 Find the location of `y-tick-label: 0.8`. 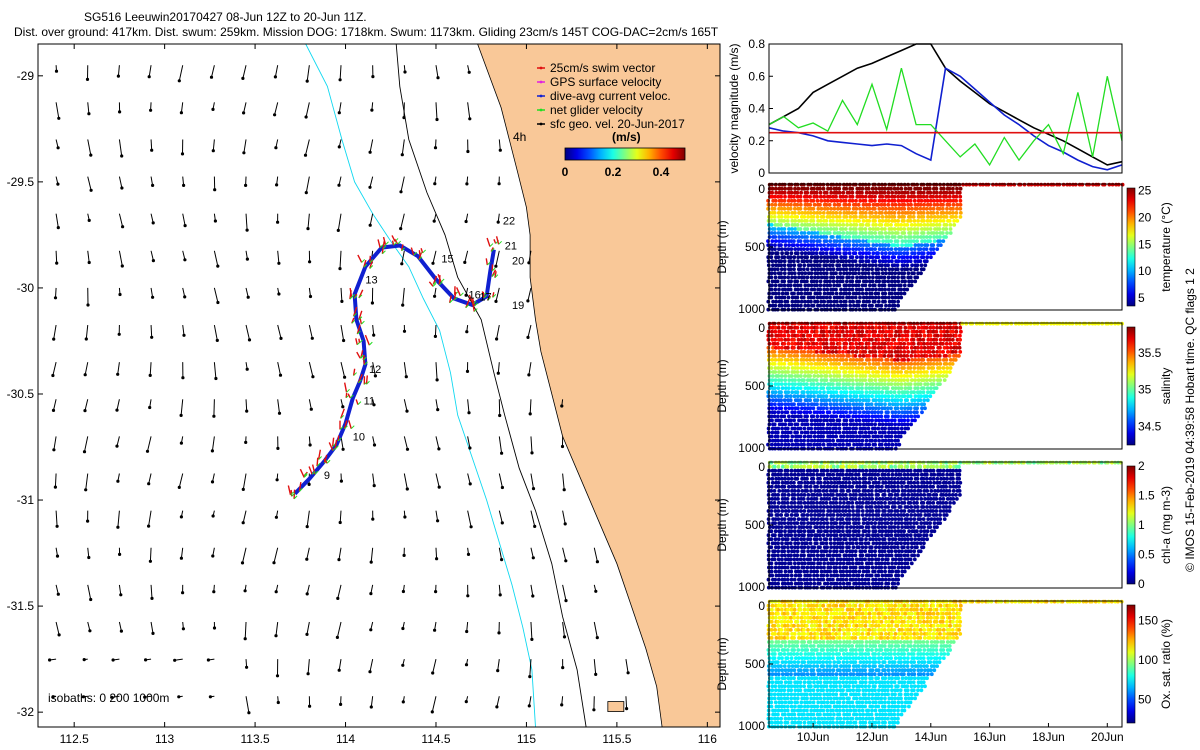

y-tick-label: 0.8 is located at coordinates (756, 44).